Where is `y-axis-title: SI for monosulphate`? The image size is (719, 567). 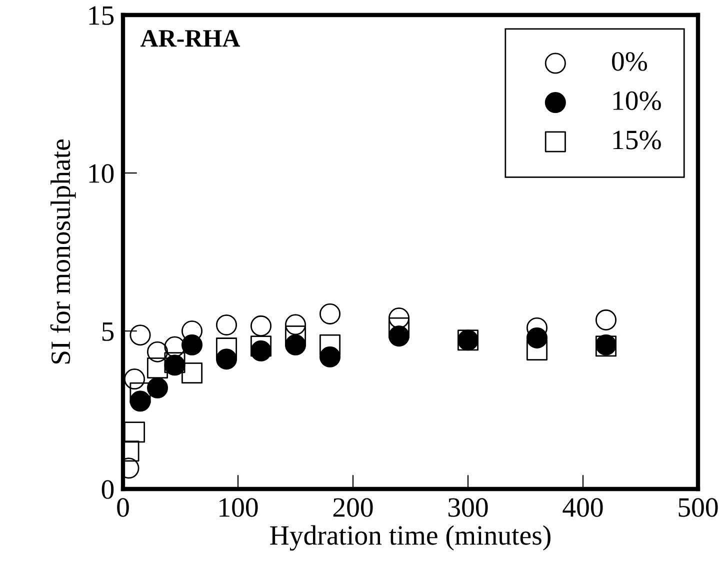 y-axis-title: SI for monosulphate is located at coordinates (63, 252).